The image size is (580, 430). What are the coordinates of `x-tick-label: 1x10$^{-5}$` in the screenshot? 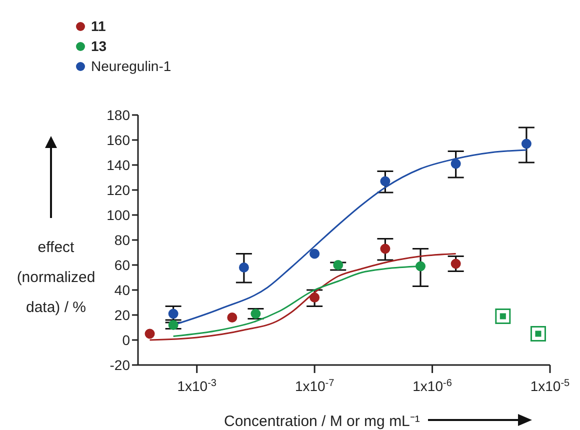 It's located at (550, 386).